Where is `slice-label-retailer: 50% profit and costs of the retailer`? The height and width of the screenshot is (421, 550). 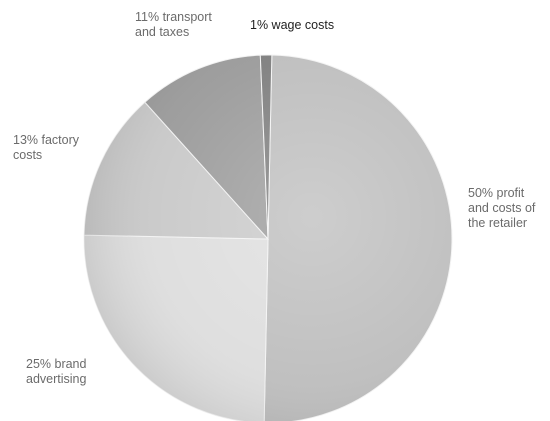 slice-label-retailer: 50% profit and costs of the retailer is located at coordinates (502, 208).